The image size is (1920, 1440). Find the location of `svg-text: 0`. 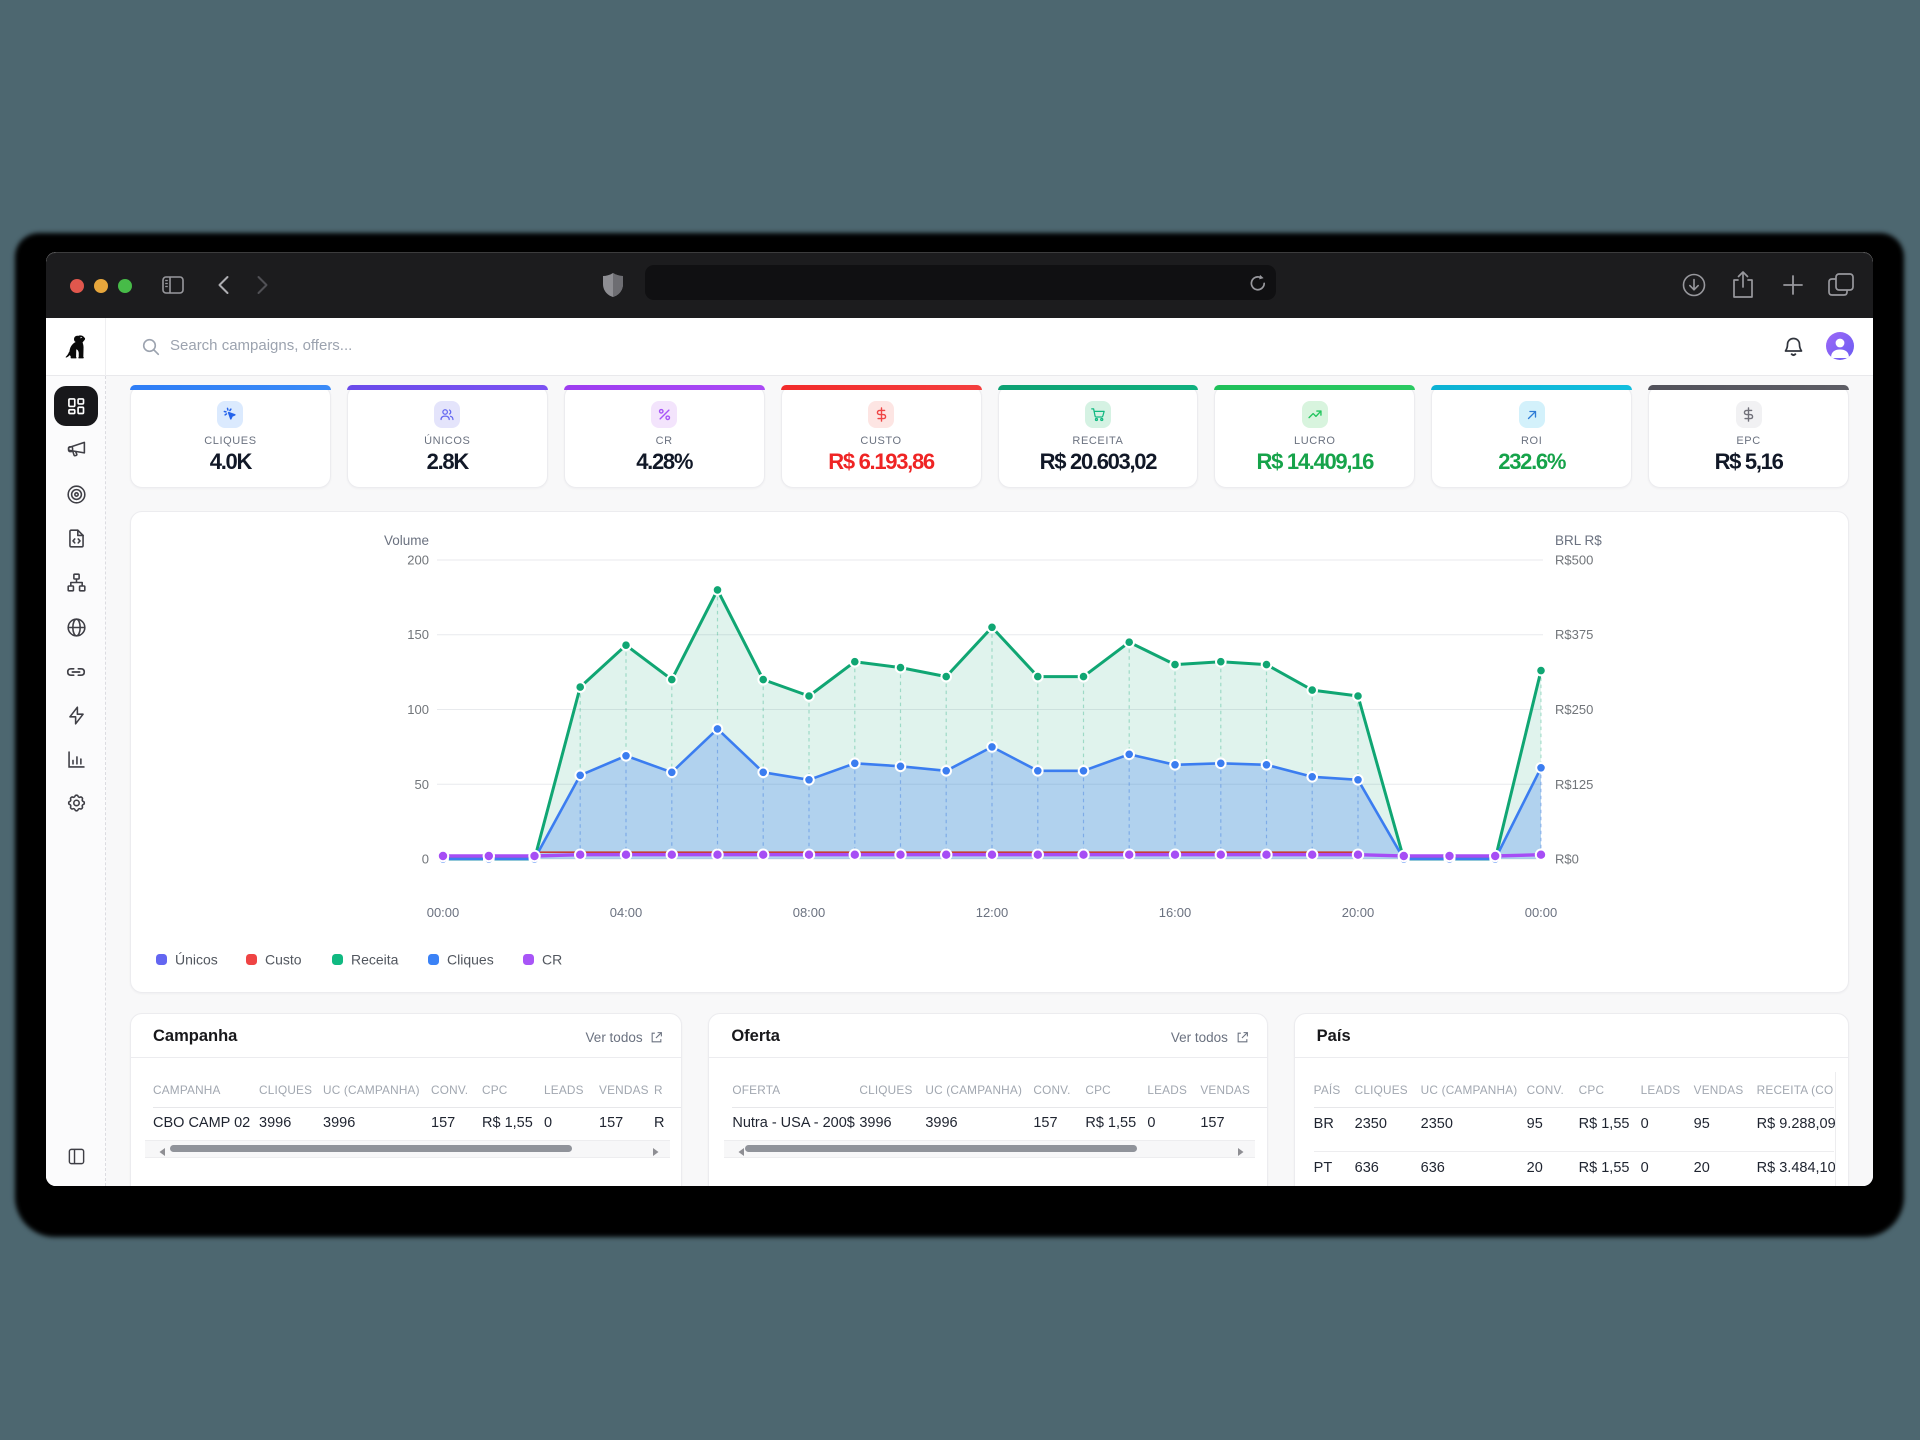

svg-text: 0 is located at coordinates (425, 859).